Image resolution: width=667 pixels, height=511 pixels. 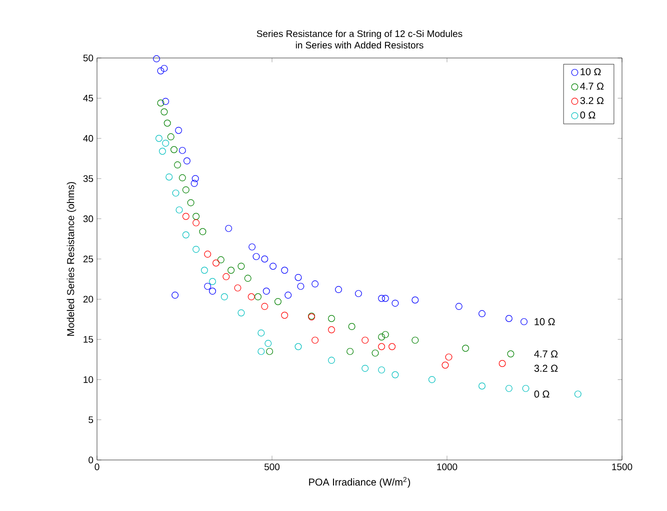 I want to click on y-tick-label: 25, so click(x=88, y=259).